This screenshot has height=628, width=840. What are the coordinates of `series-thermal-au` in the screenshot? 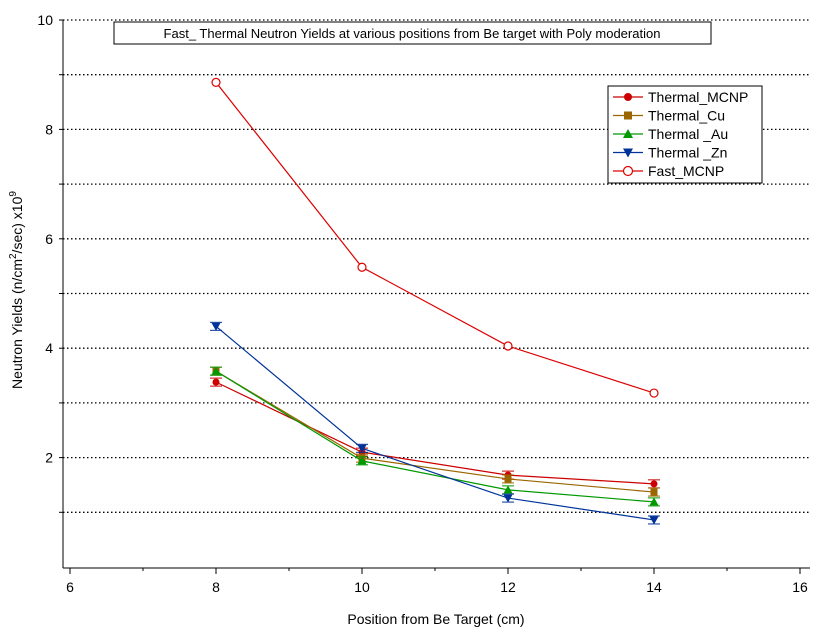 It's located at (435, 436).